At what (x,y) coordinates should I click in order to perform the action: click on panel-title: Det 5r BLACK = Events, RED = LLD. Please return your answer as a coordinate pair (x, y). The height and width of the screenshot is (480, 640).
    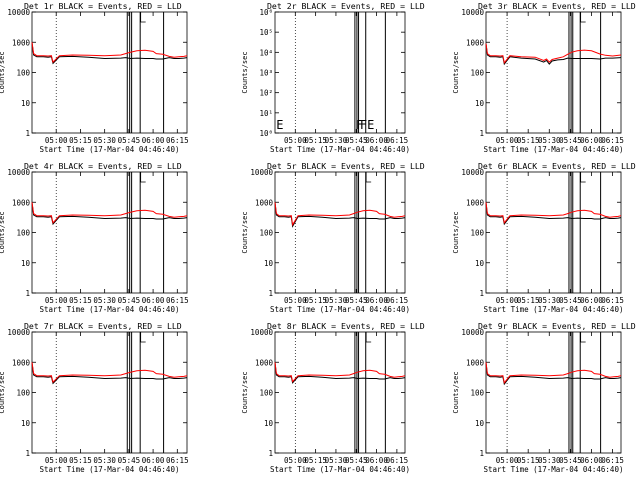
    Looking at the image, I should click on (346, 166).